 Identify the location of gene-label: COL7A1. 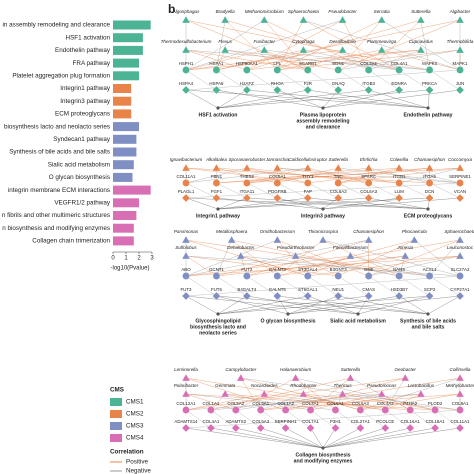
(310, 421).